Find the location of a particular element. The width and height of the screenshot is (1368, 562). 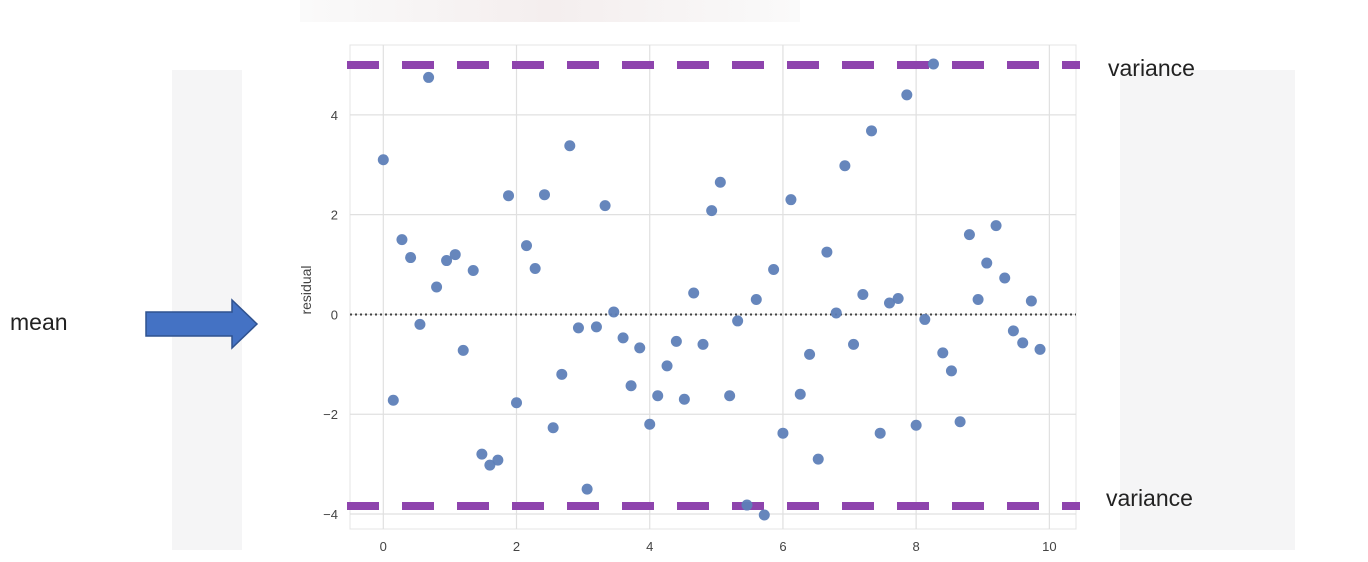

x-tick-label: 8 is located at coordinates (916, 546).